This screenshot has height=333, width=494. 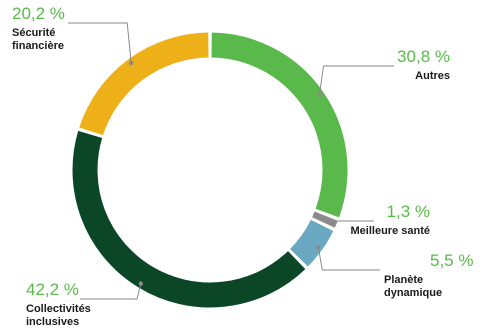 I want to click on percent-label-securite-financiere: 20,2 %, so click(x=38, y=13).